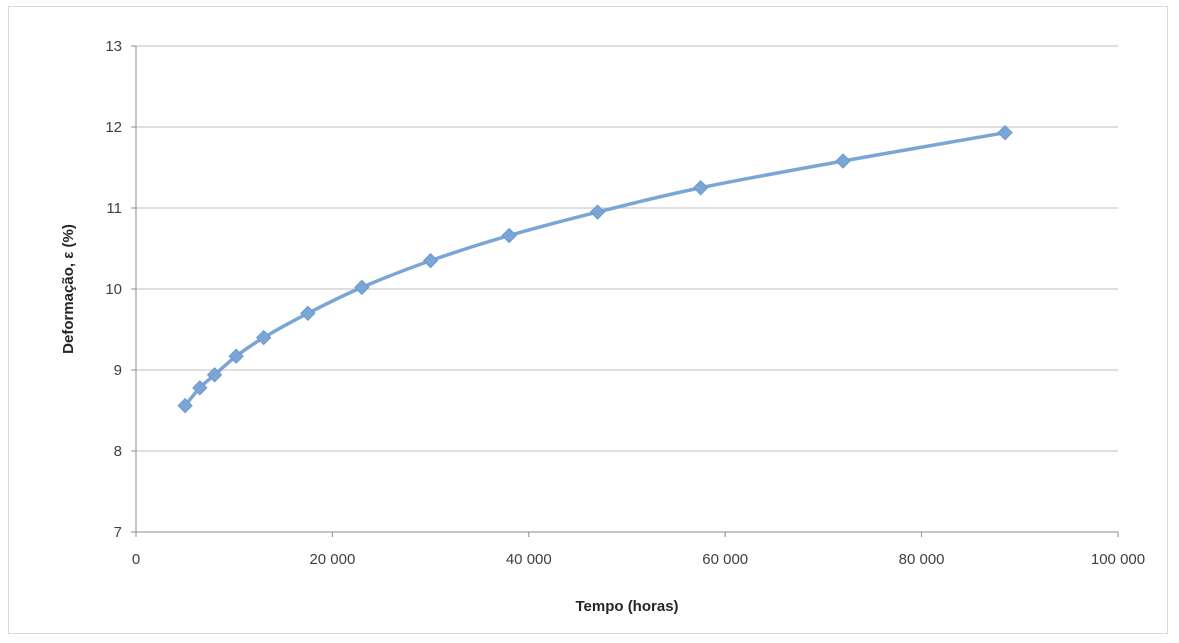  I want to click on y-tick-label: 11, so click(114, 208).